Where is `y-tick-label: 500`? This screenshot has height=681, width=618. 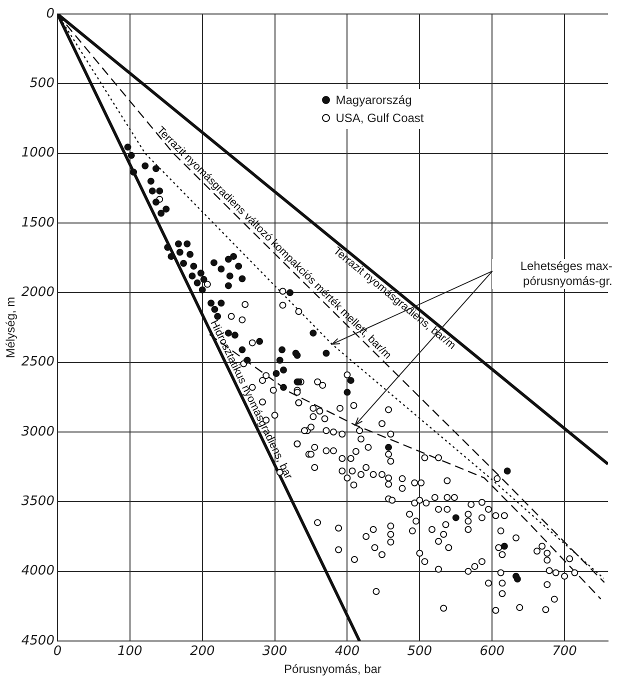 y-tick-label: 500 is located at coordinates (42, 84).